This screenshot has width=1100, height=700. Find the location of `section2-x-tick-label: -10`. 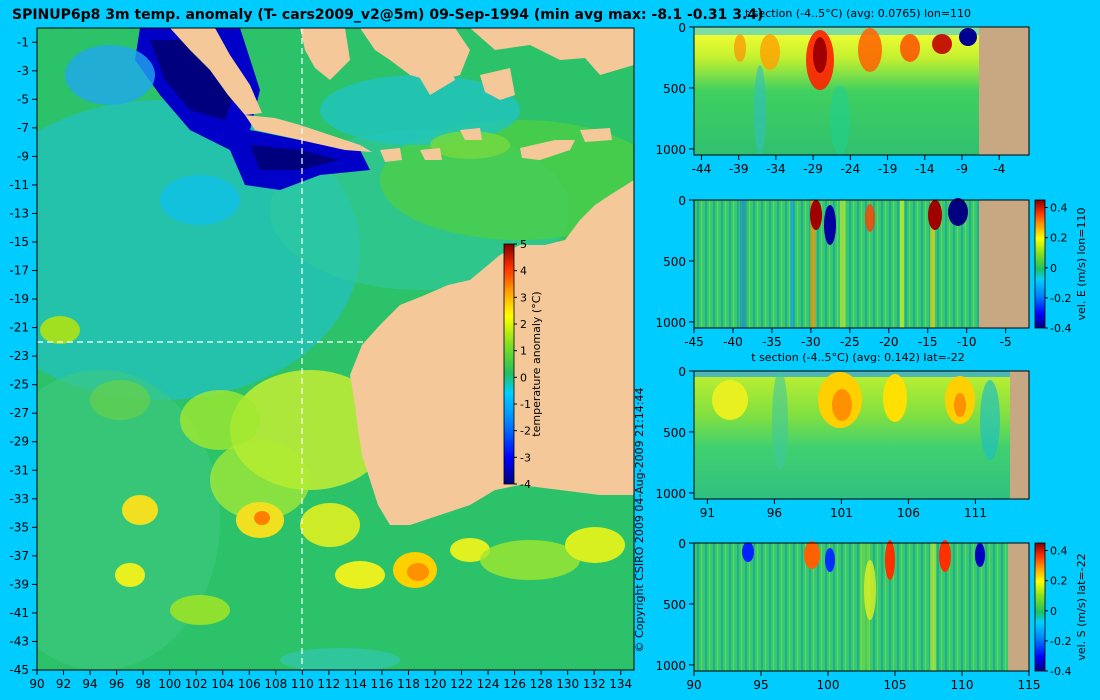

section2-x-tick-label: -10 is located at coordinates (967, 342).